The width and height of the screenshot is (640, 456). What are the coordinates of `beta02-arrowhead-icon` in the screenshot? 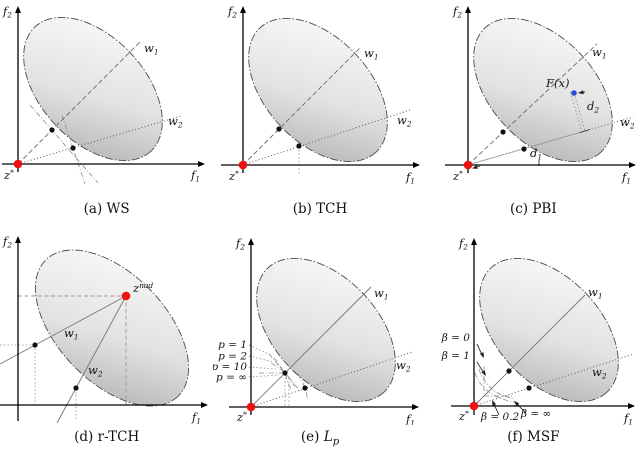 It's located at (493, 403).